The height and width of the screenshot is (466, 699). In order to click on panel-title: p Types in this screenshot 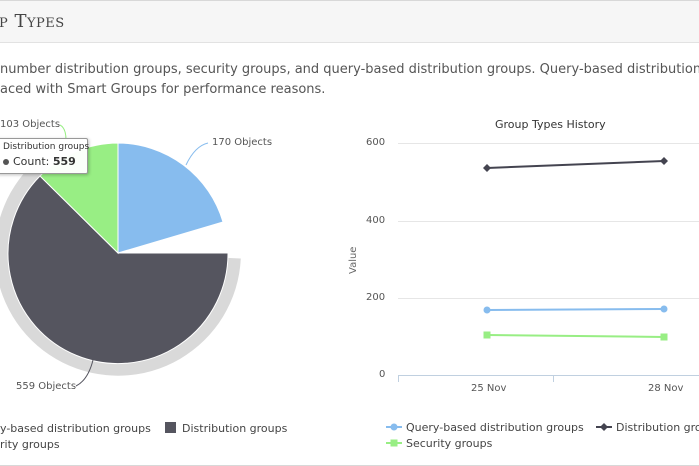, I will do `click(32, 21)`.